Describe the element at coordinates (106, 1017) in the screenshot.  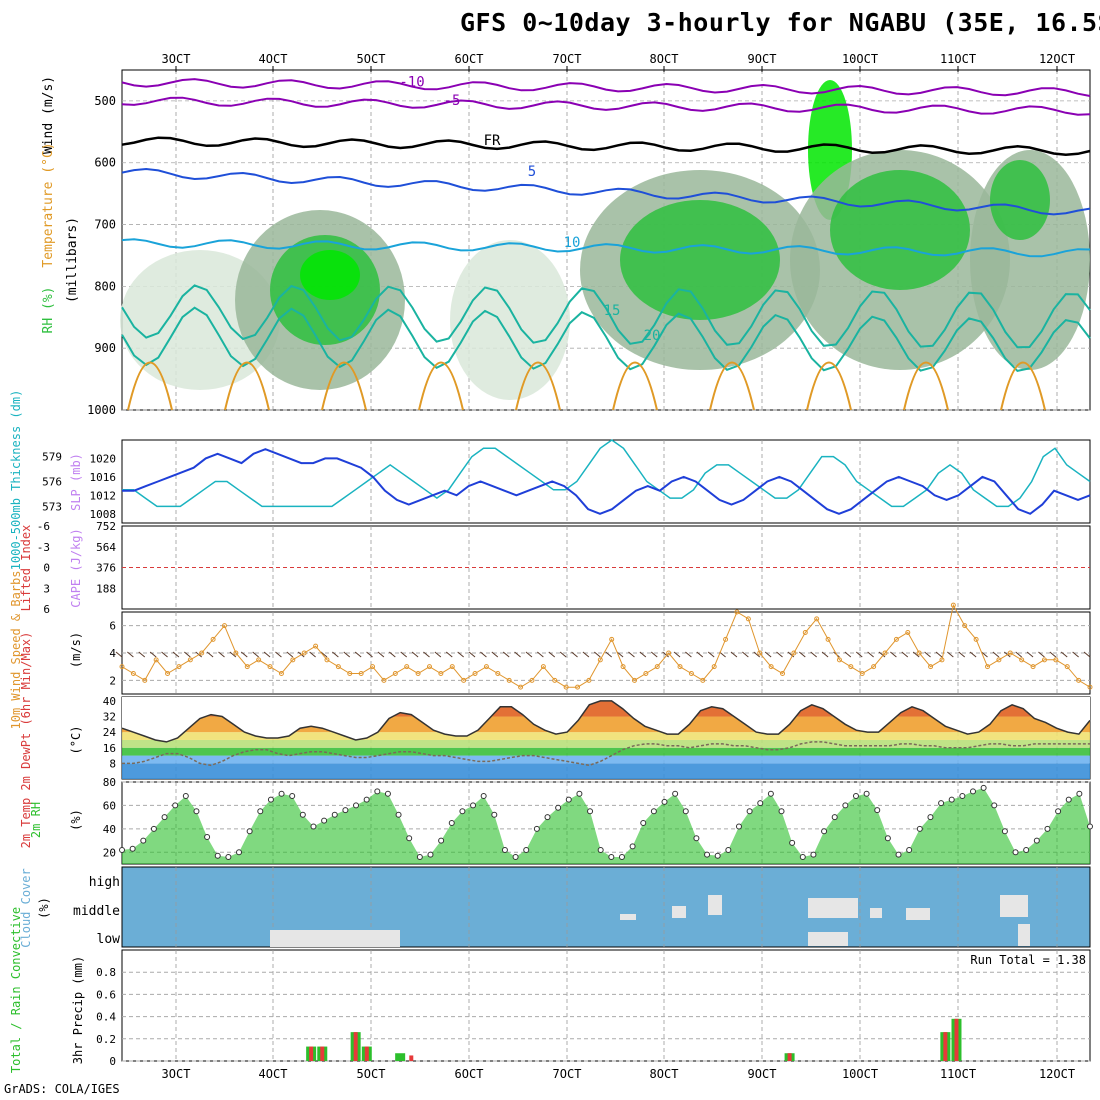
I see `precip-tick-label: 0.4` at that location.